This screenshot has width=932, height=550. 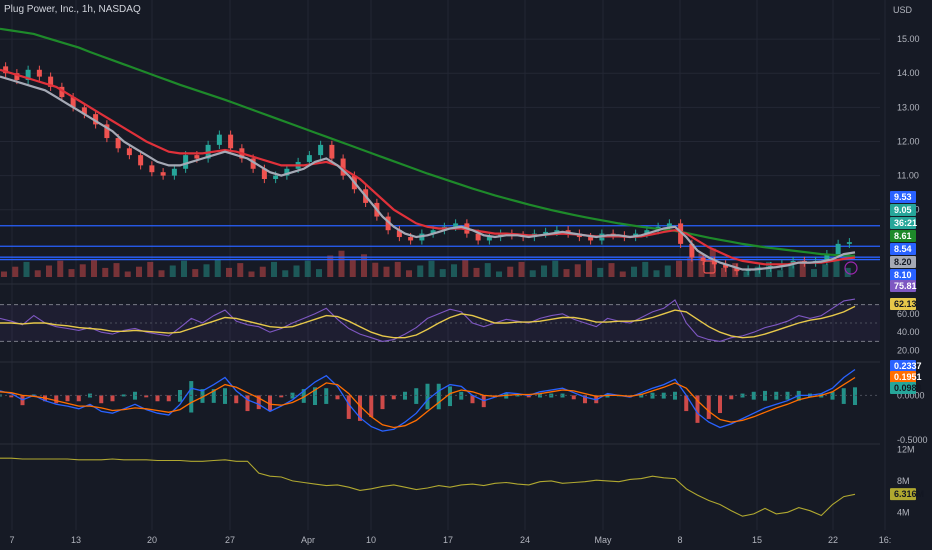 What do you see at coordinates (780, 267) in the screenshot?
I see `event-markers` at bounding box center [780, 267].